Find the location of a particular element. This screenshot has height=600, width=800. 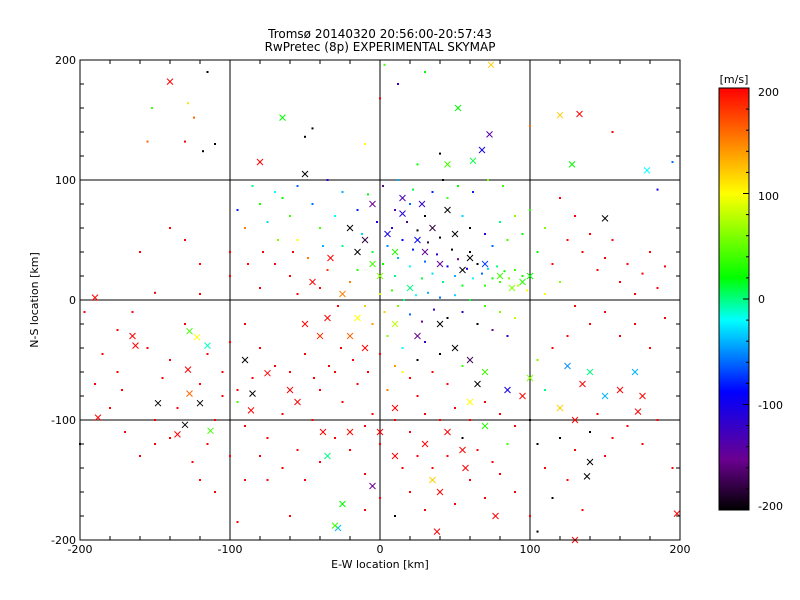

x-tick-label: -100 is located at coordinates (230, 549).